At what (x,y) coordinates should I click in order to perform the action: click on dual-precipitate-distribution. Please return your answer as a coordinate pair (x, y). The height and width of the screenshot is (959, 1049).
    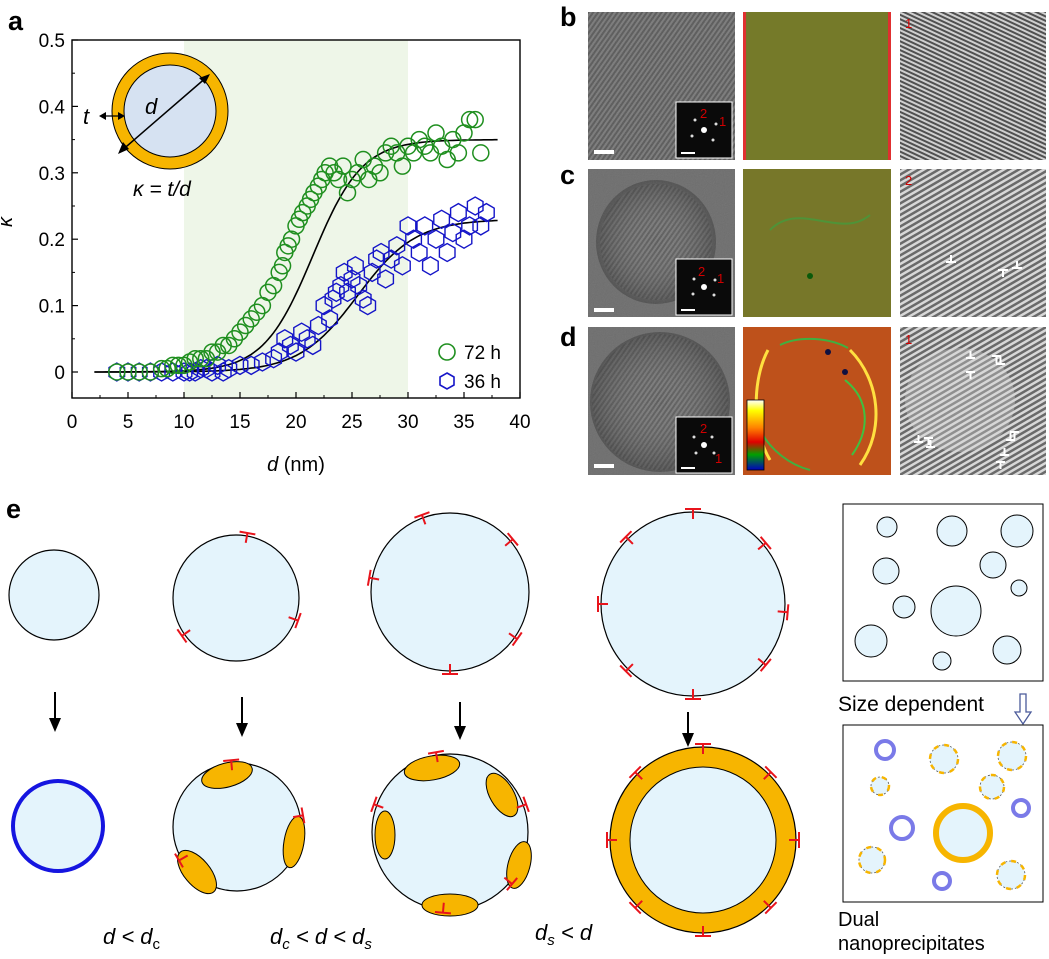
    Looking at the image, I should click on (944, 815).